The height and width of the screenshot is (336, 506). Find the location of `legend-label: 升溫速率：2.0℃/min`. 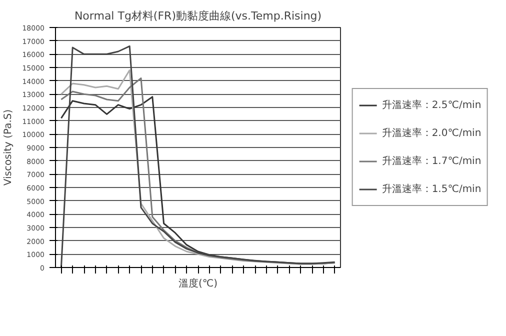

legend-label: 升溫速率：2.0℃/min is located at coordinates (432, 133).